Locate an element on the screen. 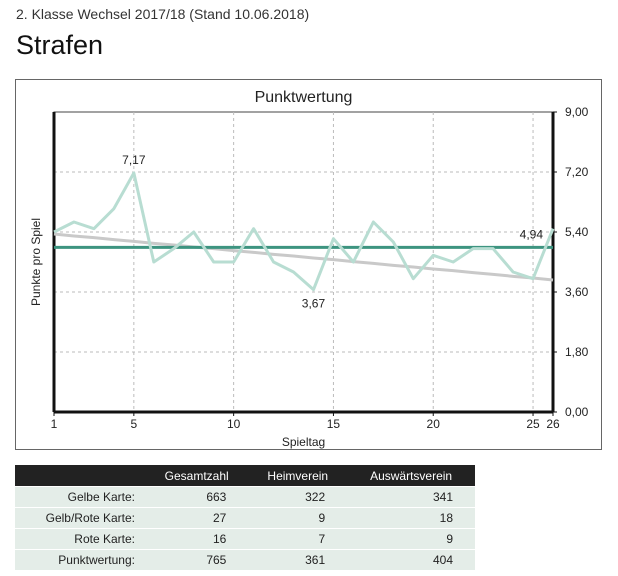 The image size is (618, 576). table-cell: 18 is located at coordinates (411, 518).